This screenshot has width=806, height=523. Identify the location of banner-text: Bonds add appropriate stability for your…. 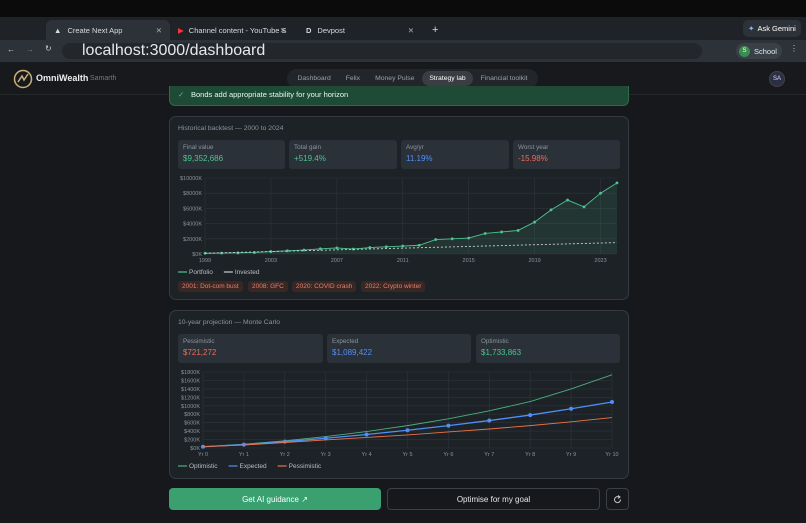
(270, 94).